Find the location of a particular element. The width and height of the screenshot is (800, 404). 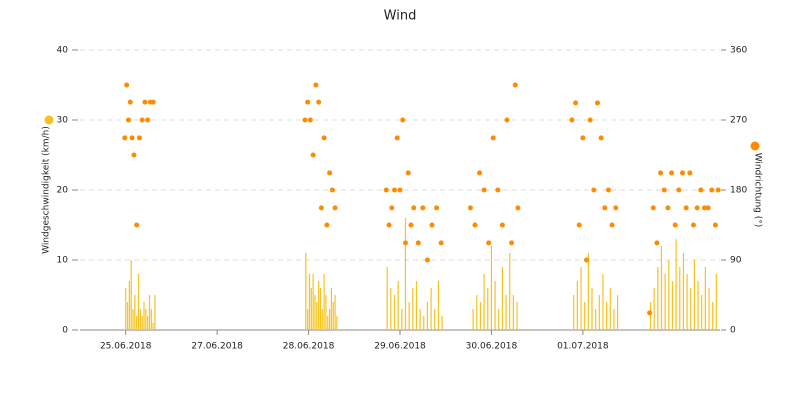

y-tick-label: 10 is located at coordinates (63, 261).